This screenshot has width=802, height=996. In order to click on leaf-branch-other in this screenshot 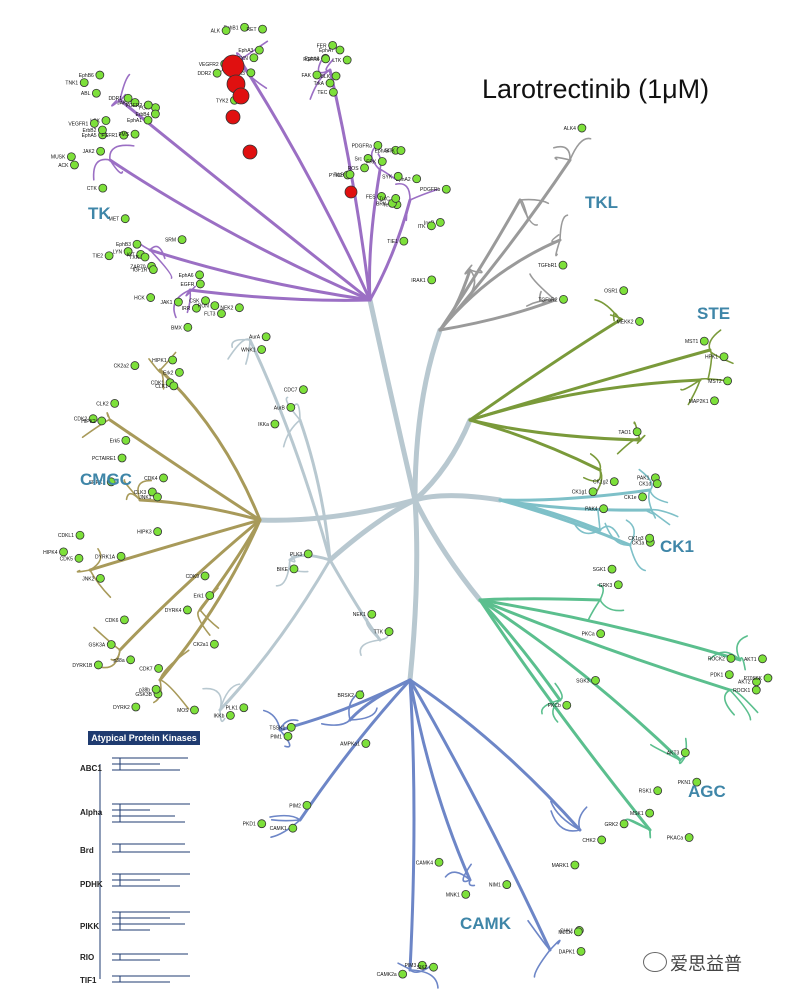, I will do `click(230, 697)`.